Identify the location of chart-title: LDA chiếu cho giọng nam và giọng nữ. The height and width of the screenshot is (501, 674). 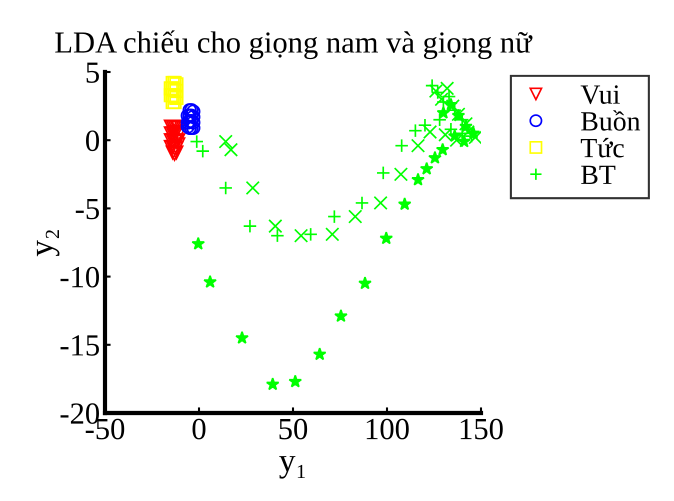
(293, 45).